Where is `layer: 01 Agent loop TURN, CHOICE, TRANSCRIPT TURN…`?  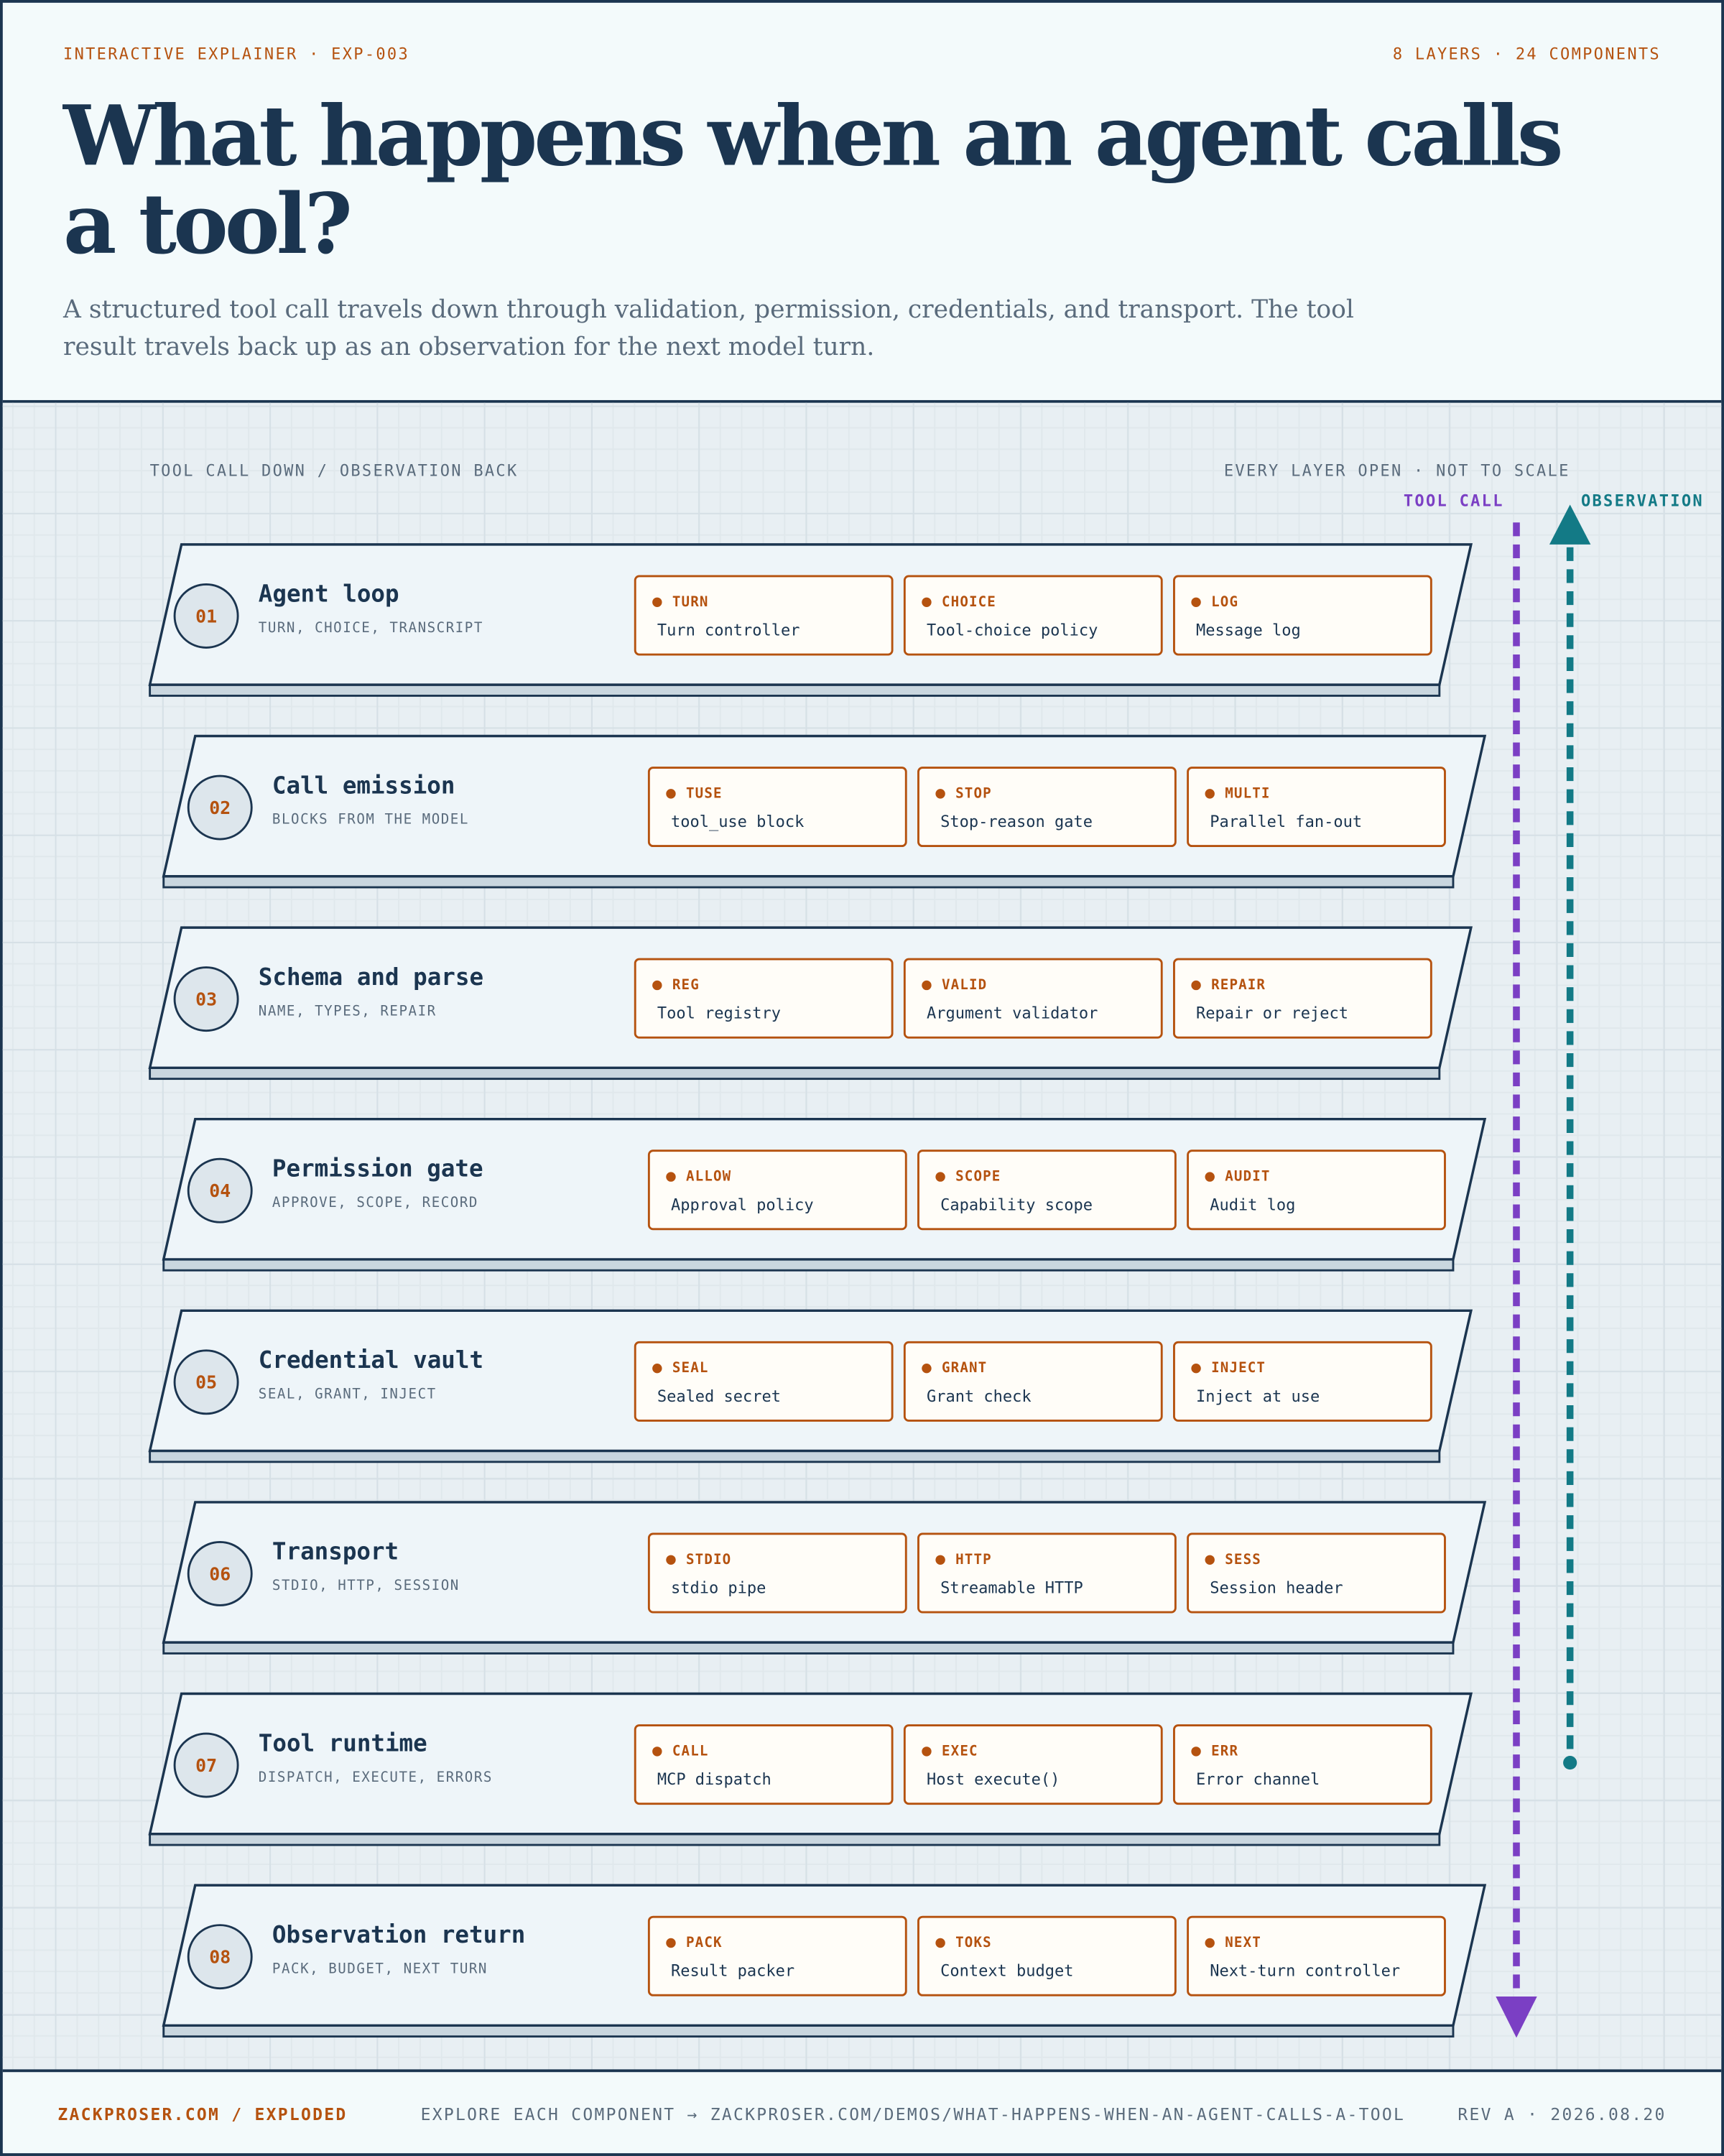
layer: 01 Agent loop TURN, CHOICE, TRANSCRIPT TURN… is located at coordinates (810, 620).